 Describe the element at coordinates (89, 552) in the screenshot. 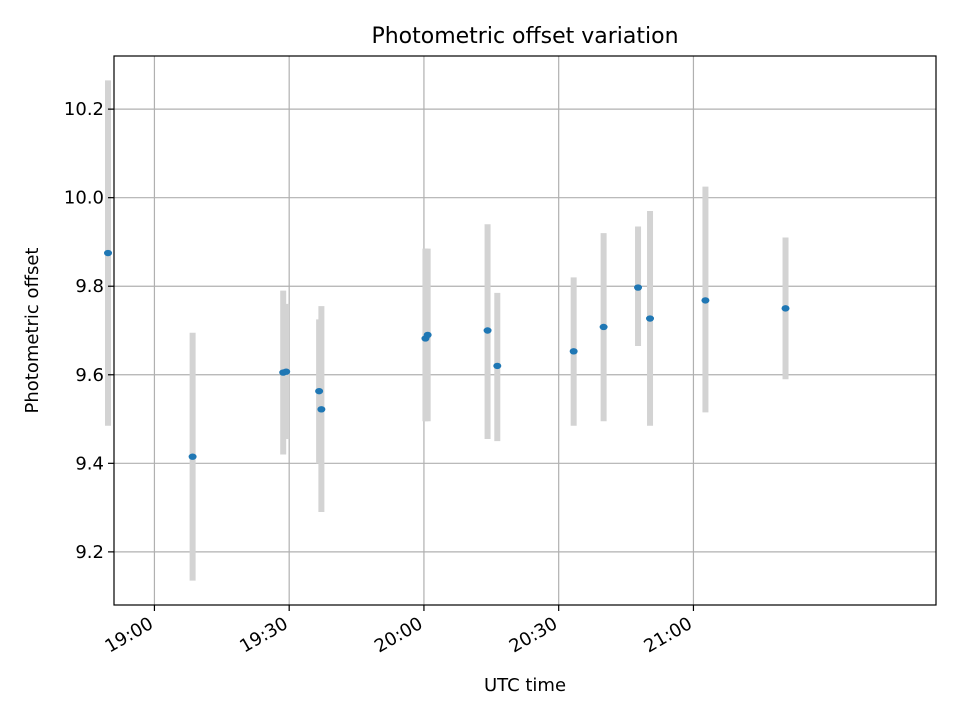

I see `y-tick-label: 9.2` at that location.